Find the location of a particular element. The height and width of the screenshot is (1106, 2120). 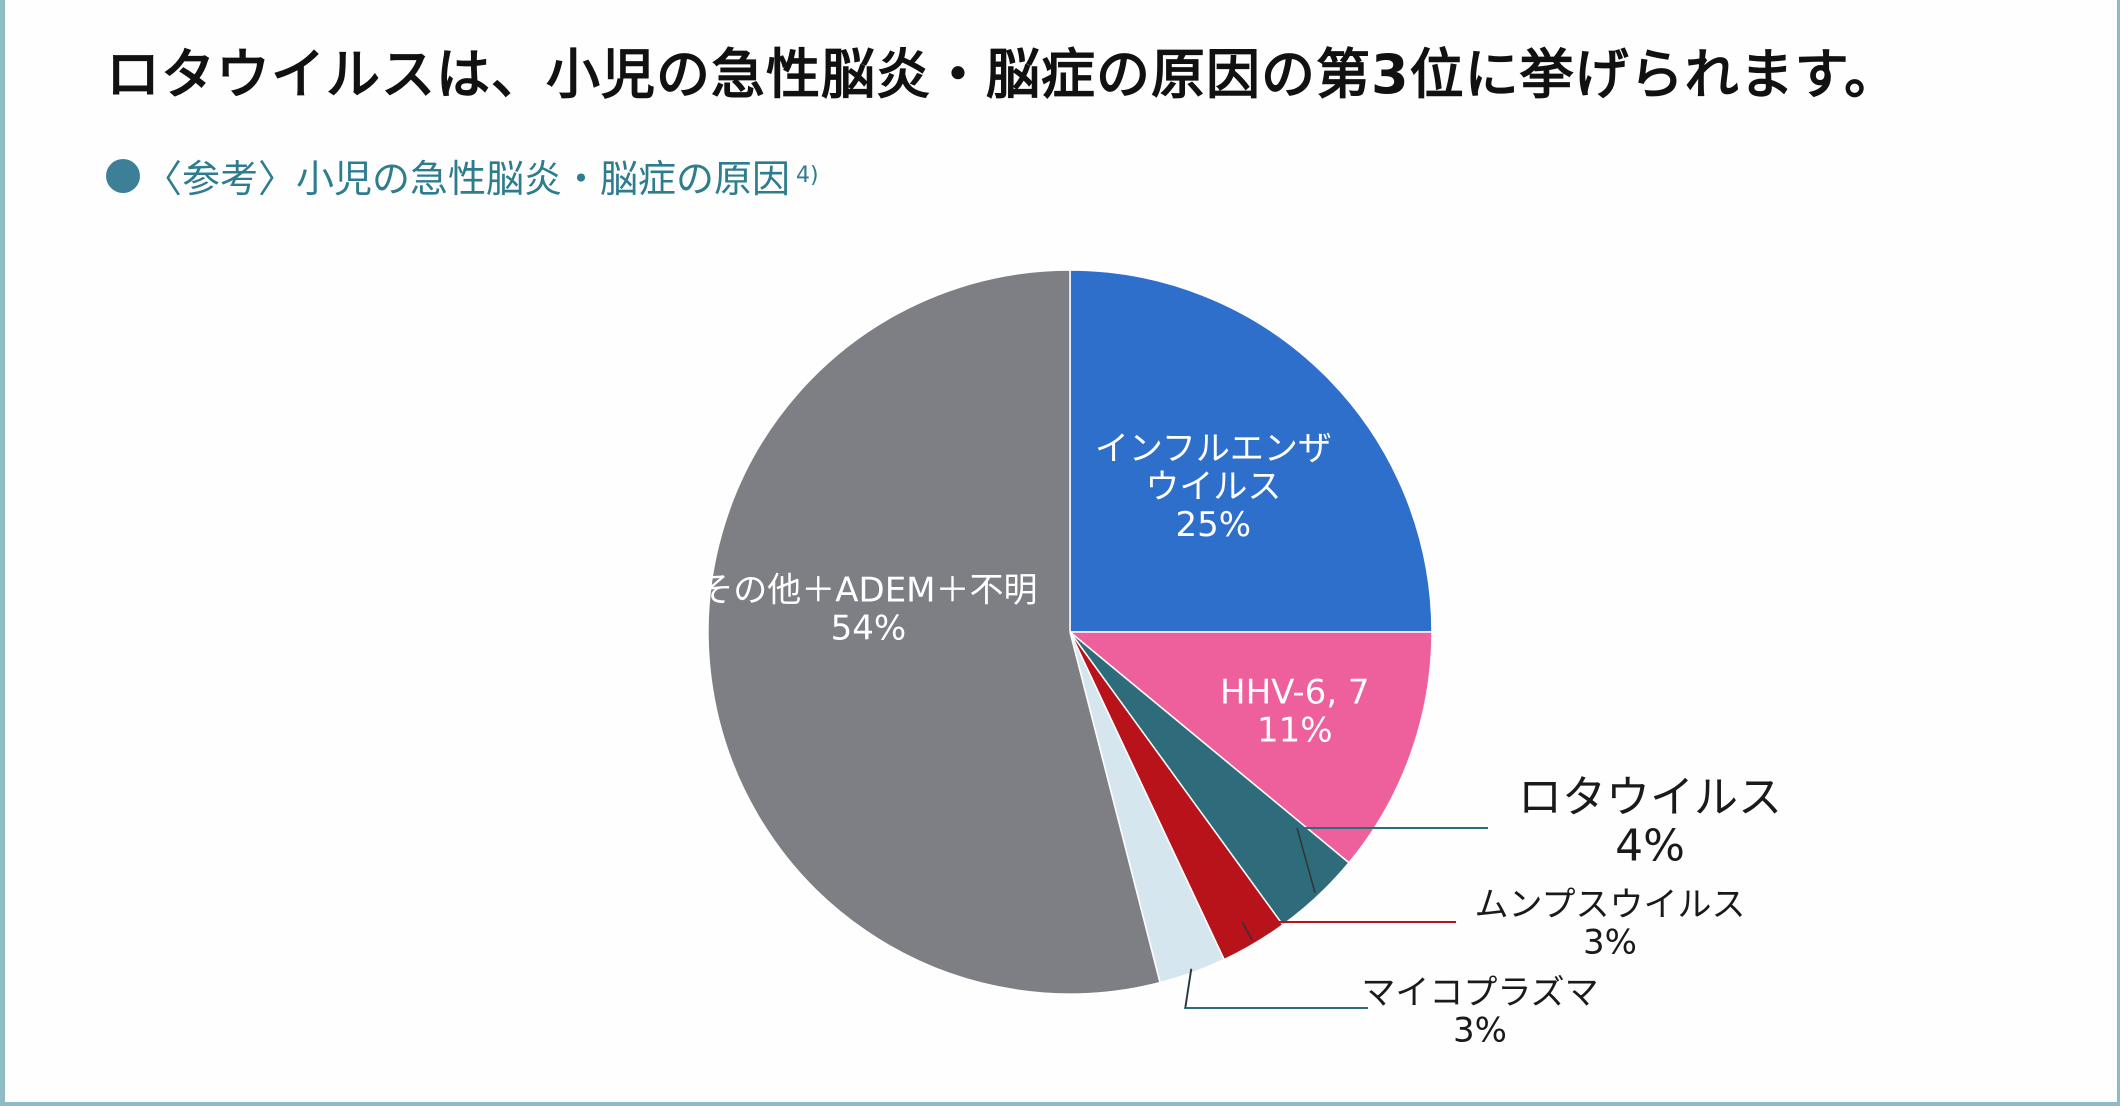

bullet-circle-icon is located at coordinates (123, 175).